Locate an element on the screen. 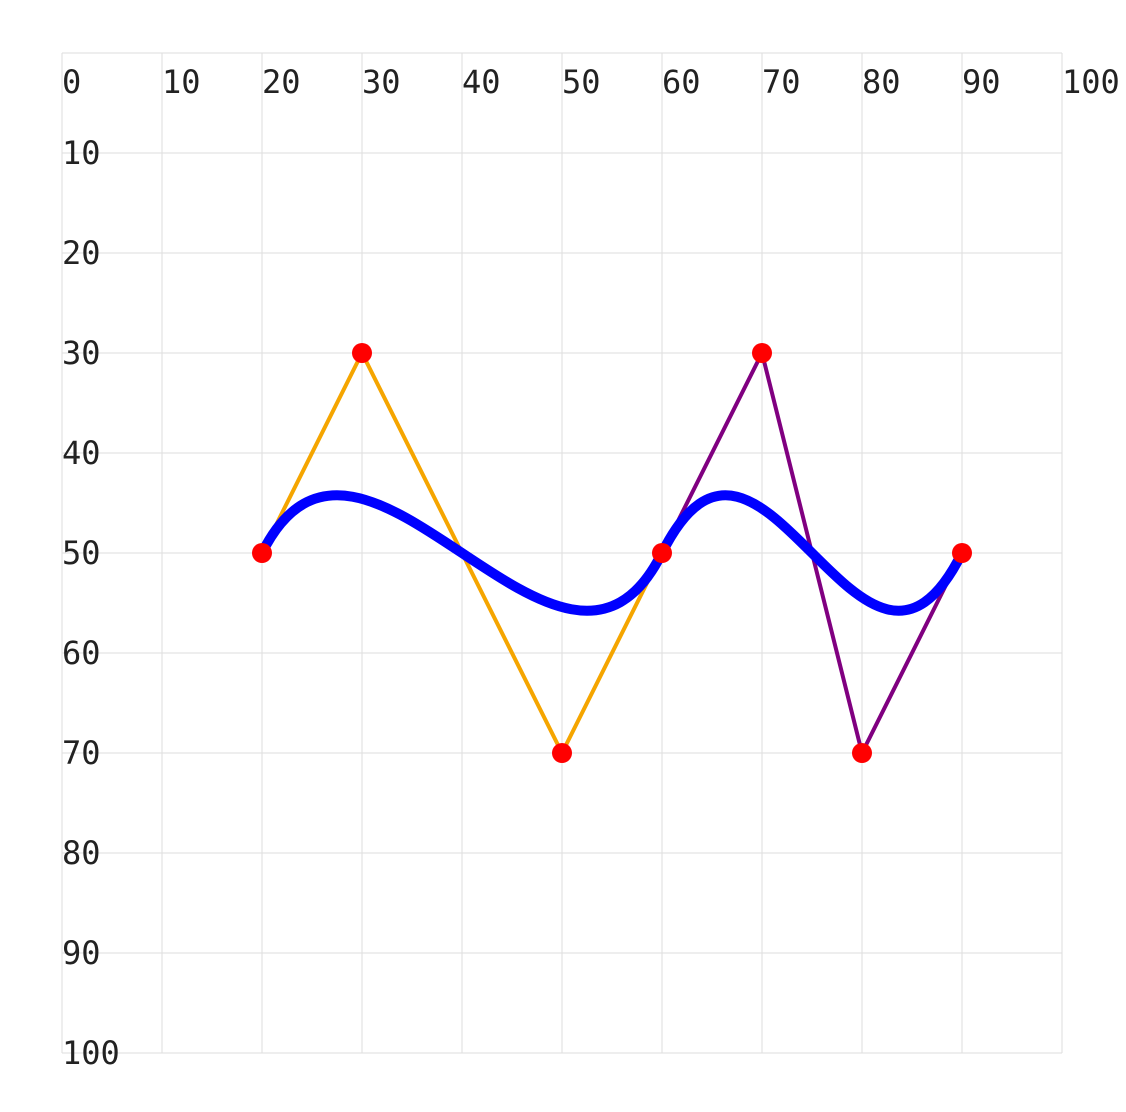 The height and width of the screenshot is (1112, 1126). x-tick-label: 10 is located at coordinates (181, 82).